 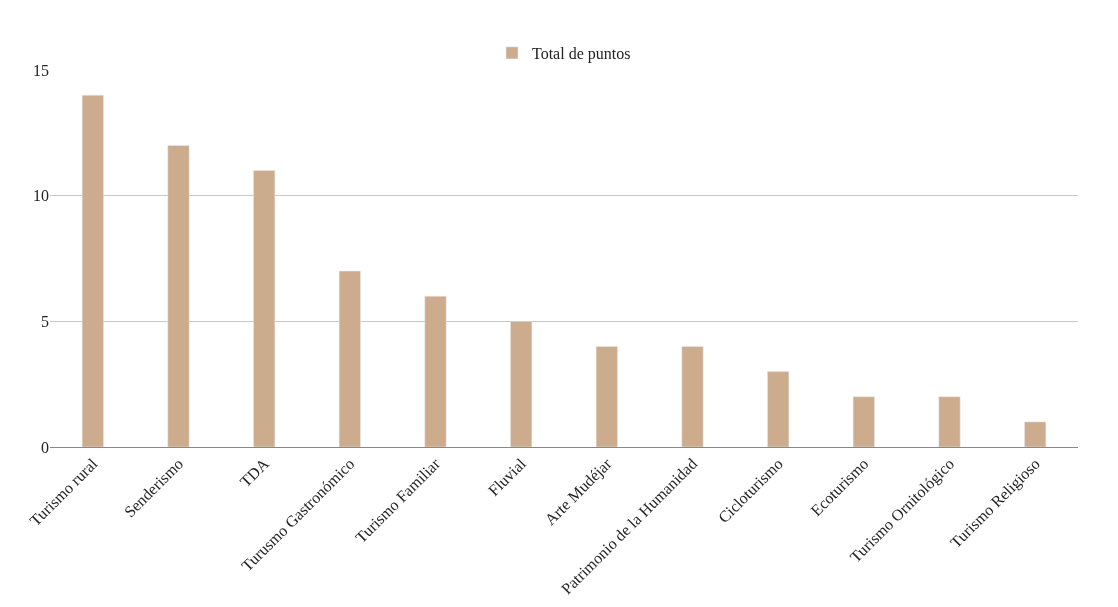 What do you see at coordinates (581, 54) in the screenshot?
I see `legend-label: Total de puntos` at bounding box center [581, 54].